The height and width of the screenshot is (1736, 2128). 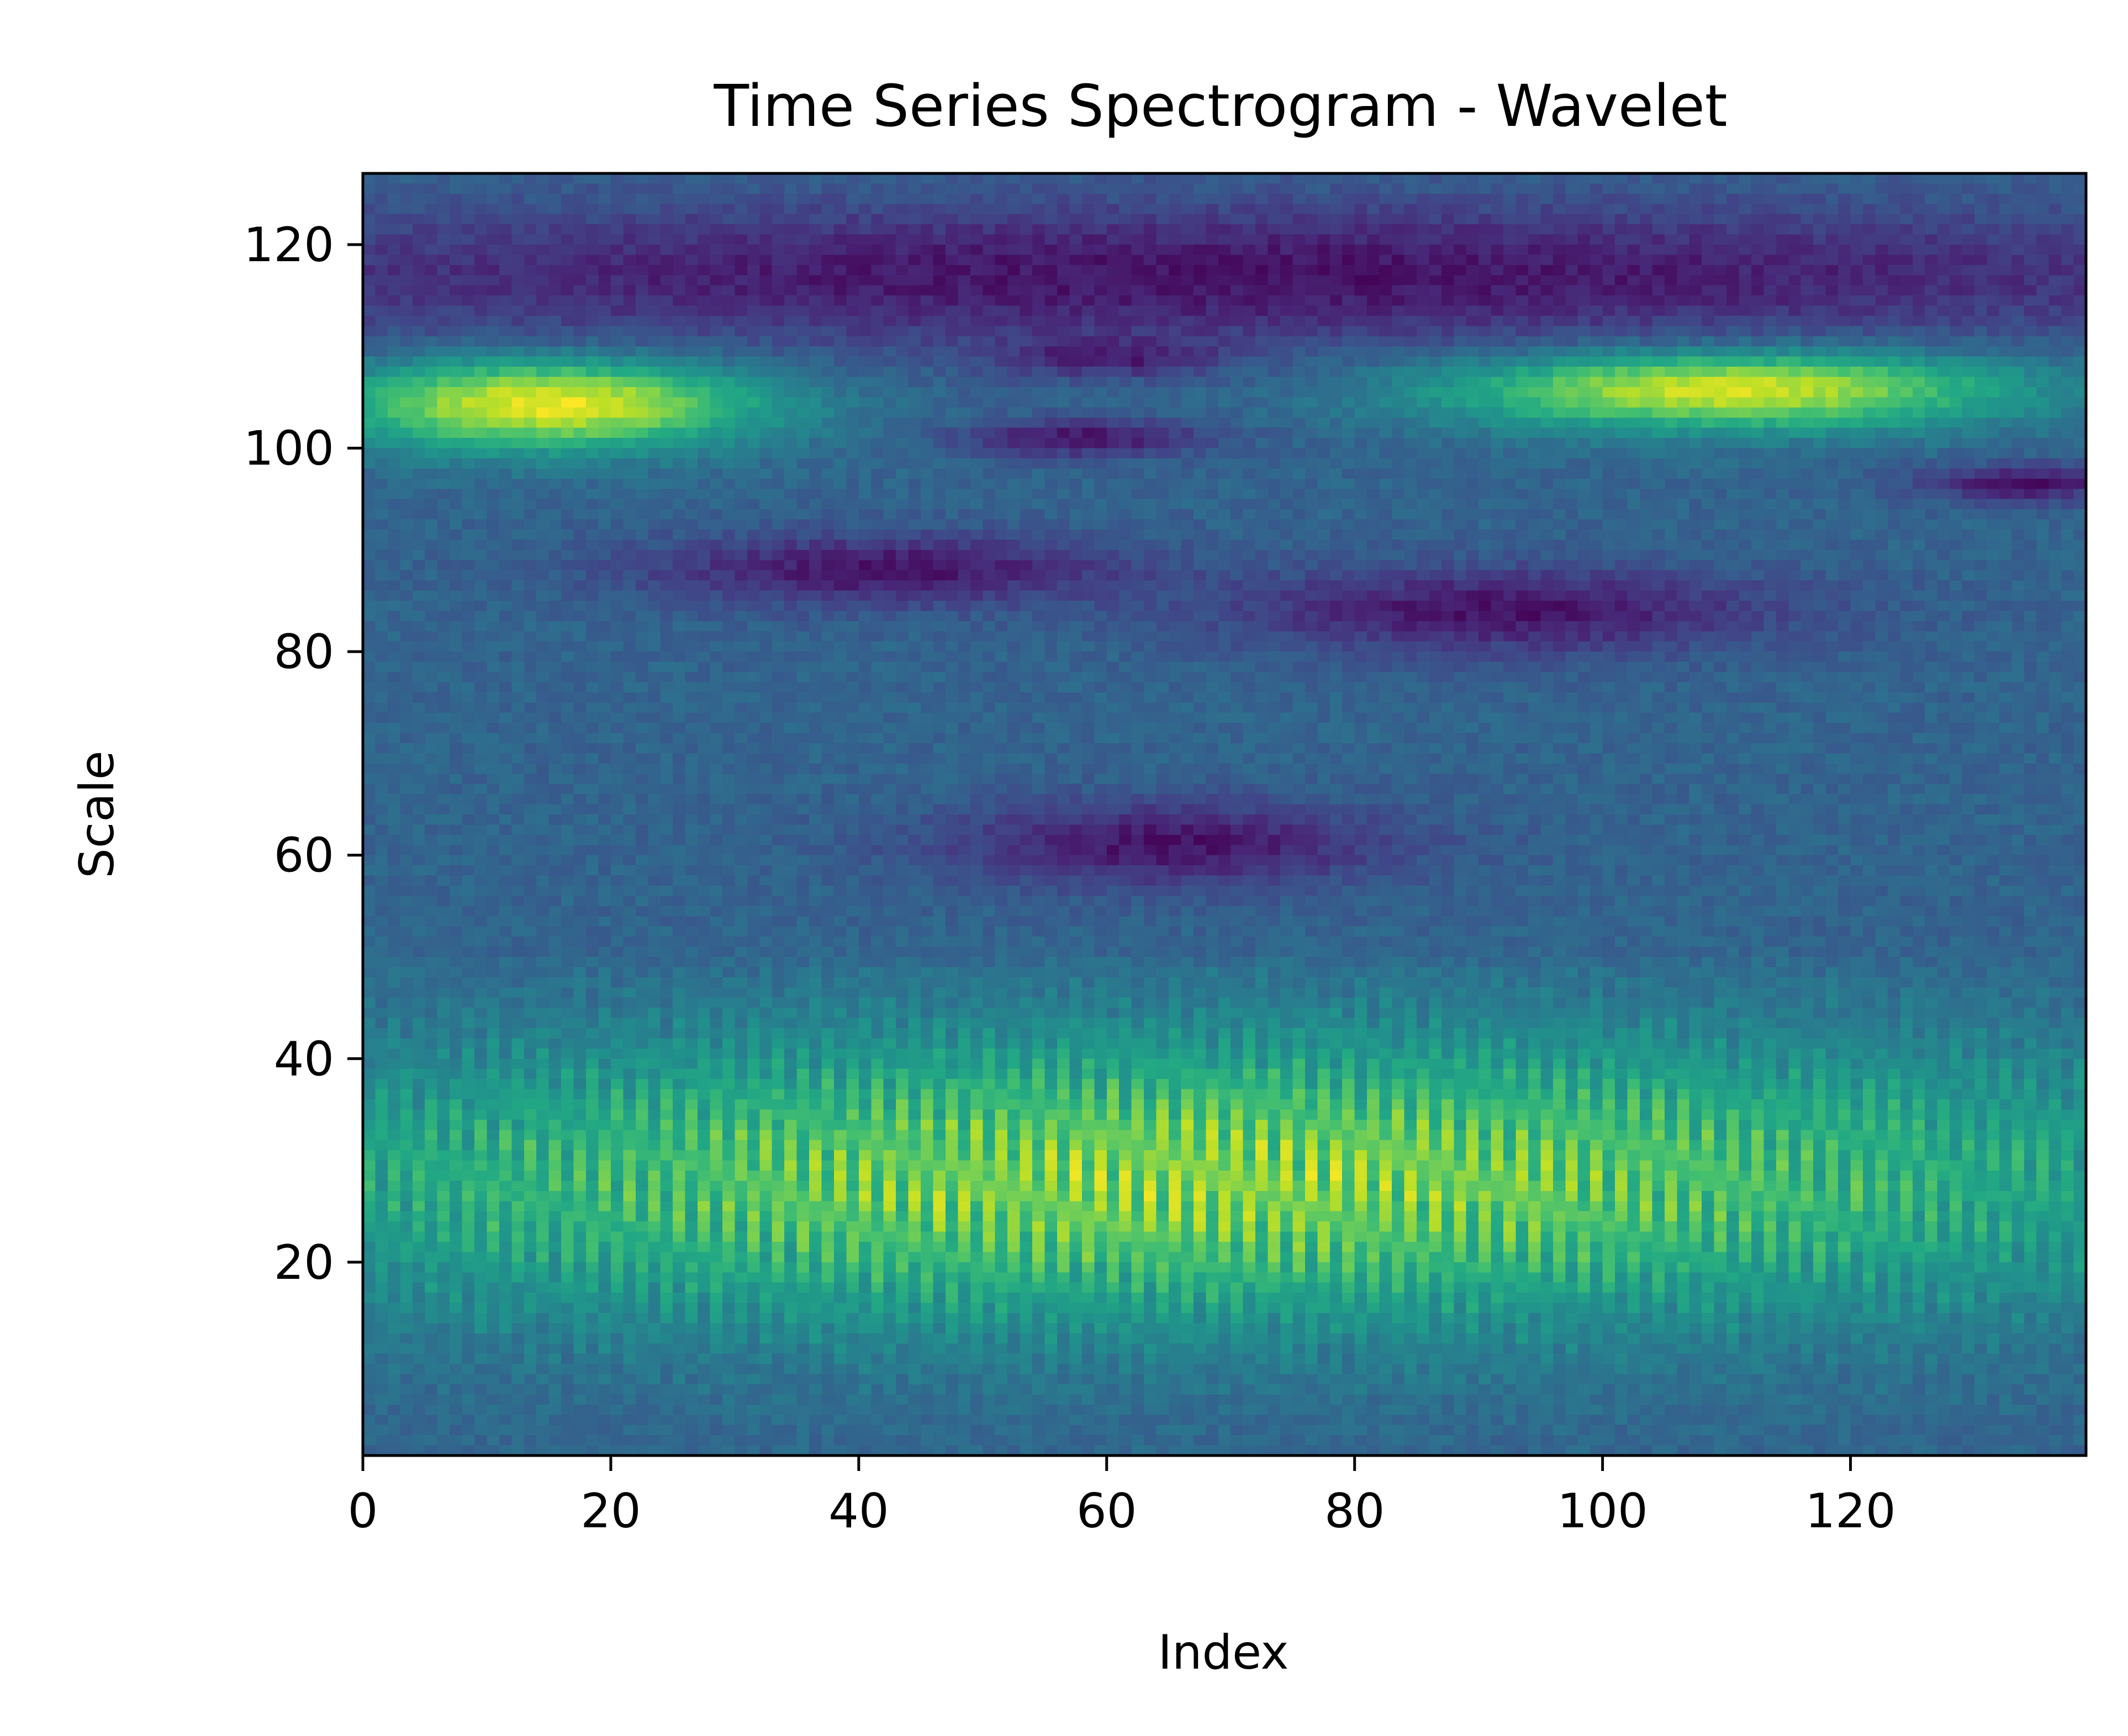 What do you see at coordinates (303, 754) in the screenshot?
I see `y-axis: 20 40 60 80 100 120` at bounding box center [303, 754].